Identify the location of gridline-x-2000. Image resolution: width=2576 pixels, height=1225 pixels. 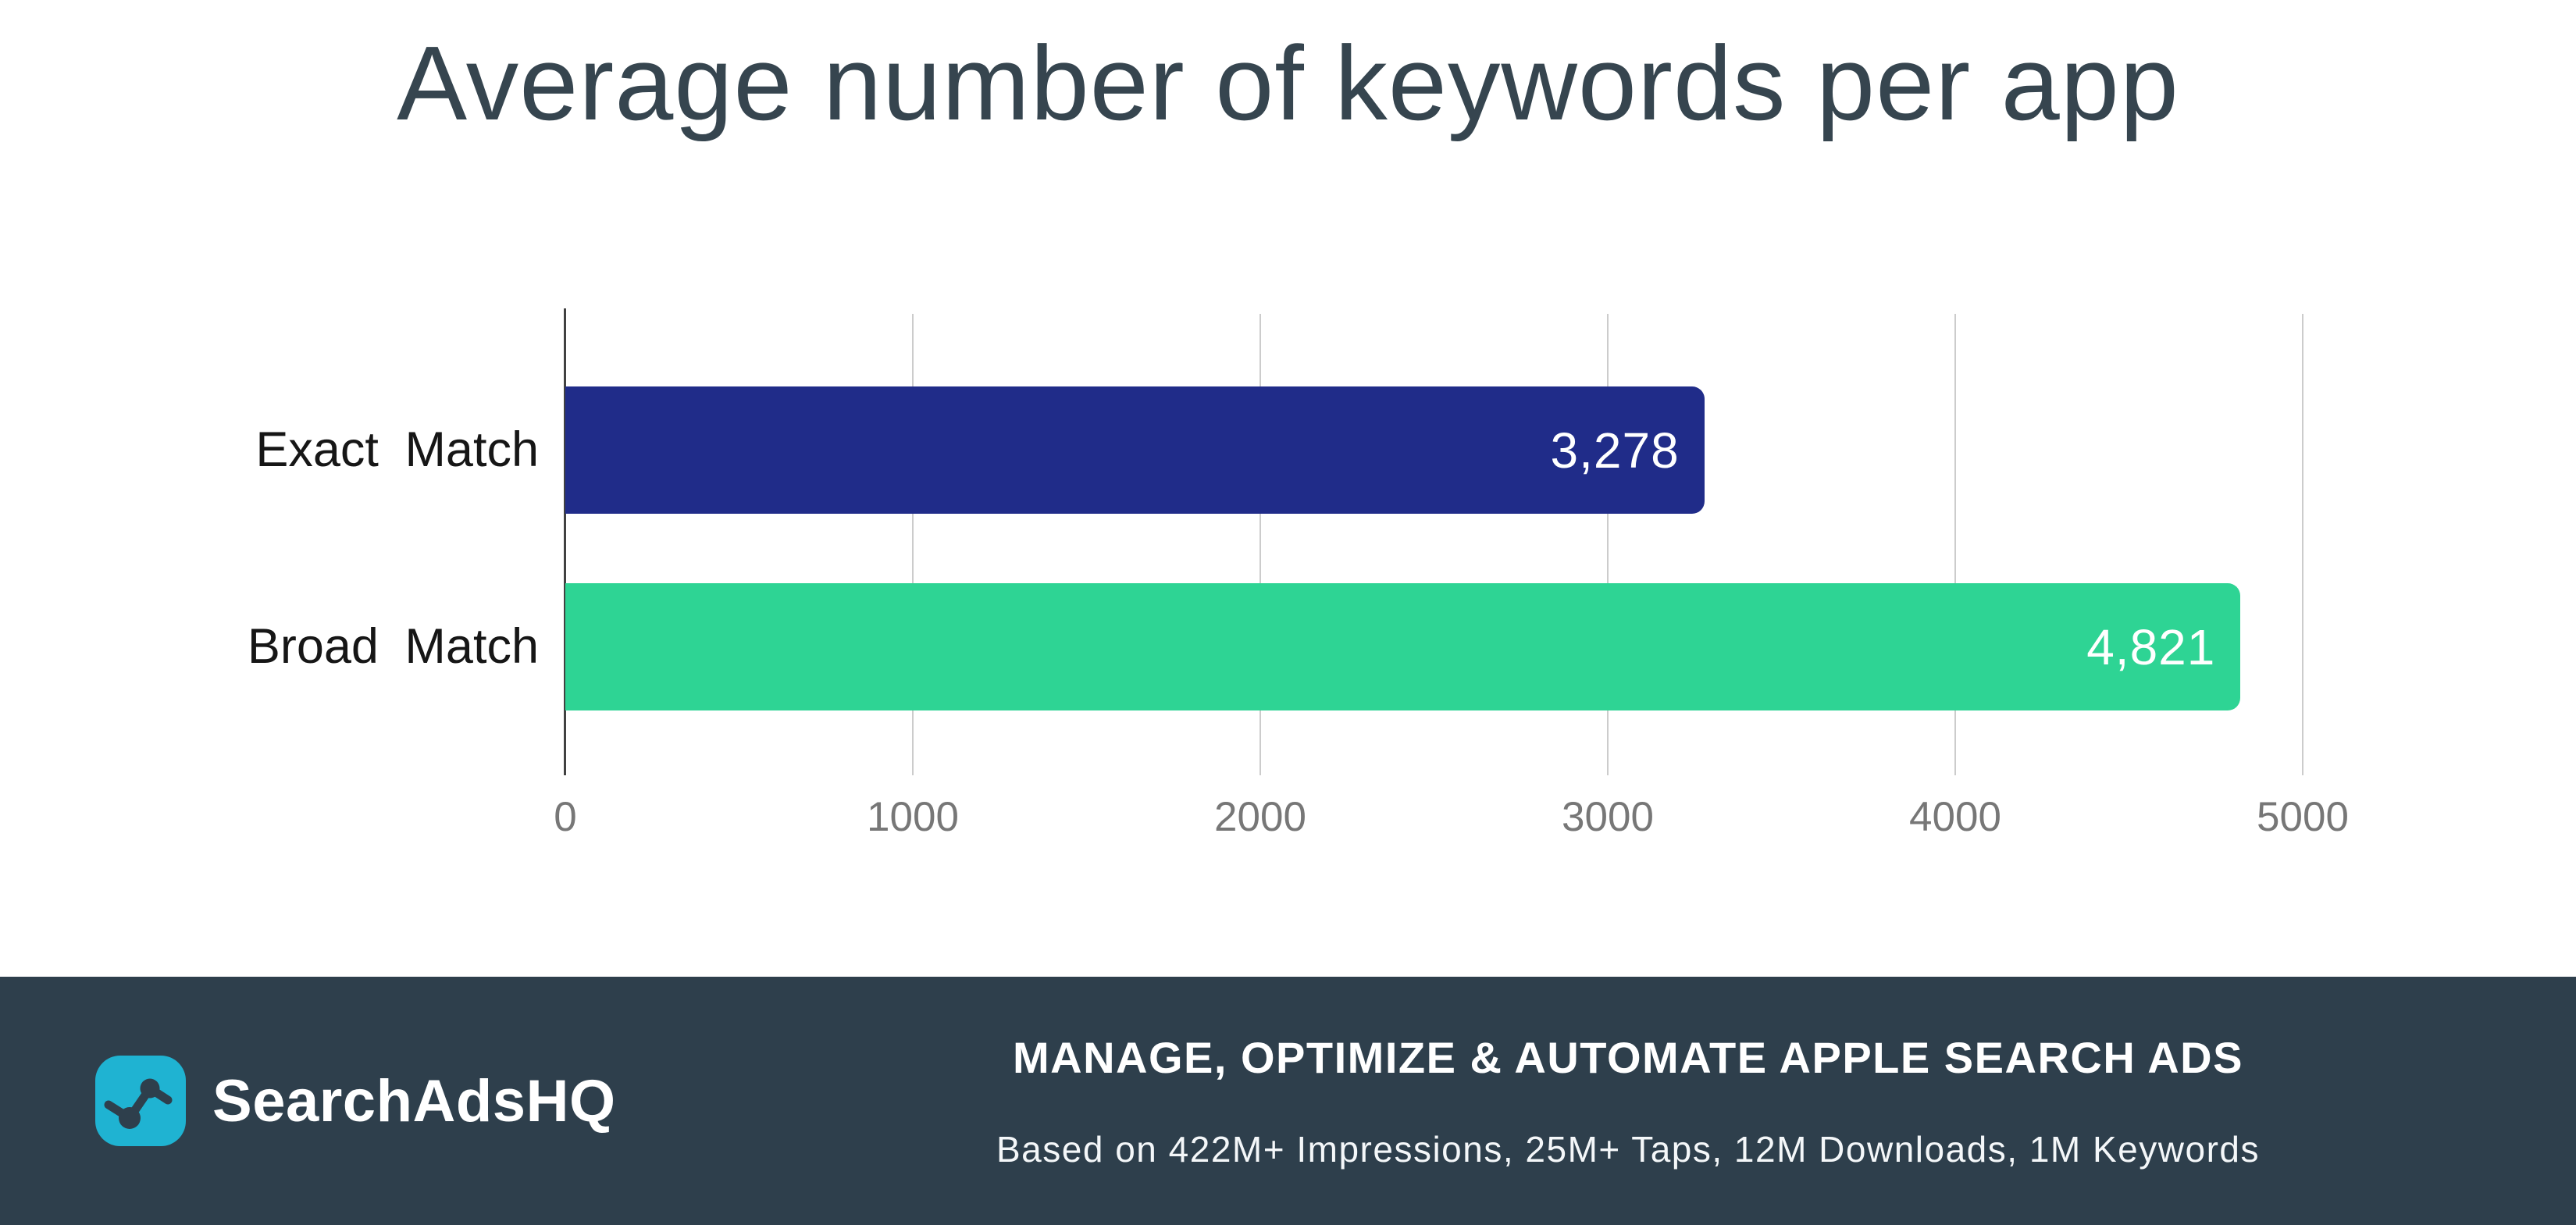
(1260, 544).